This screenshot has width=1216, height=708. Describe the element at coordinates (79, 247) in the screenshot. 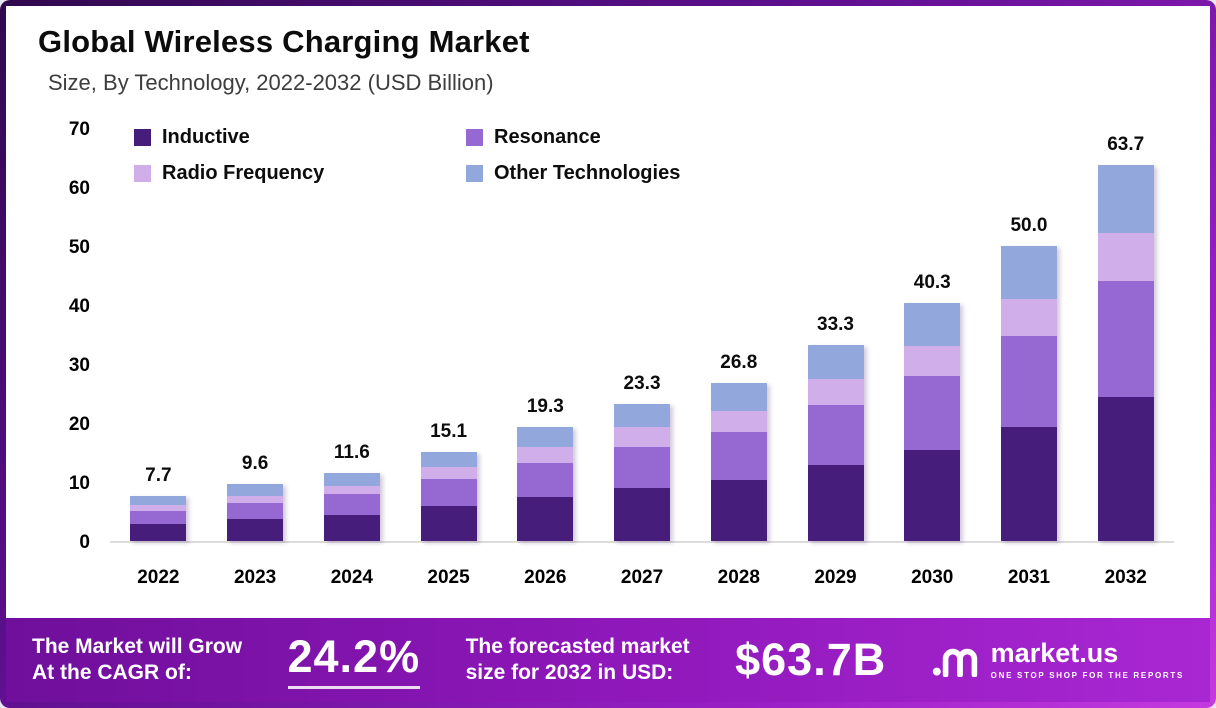

I see `y-tick-label: 50` at that location.